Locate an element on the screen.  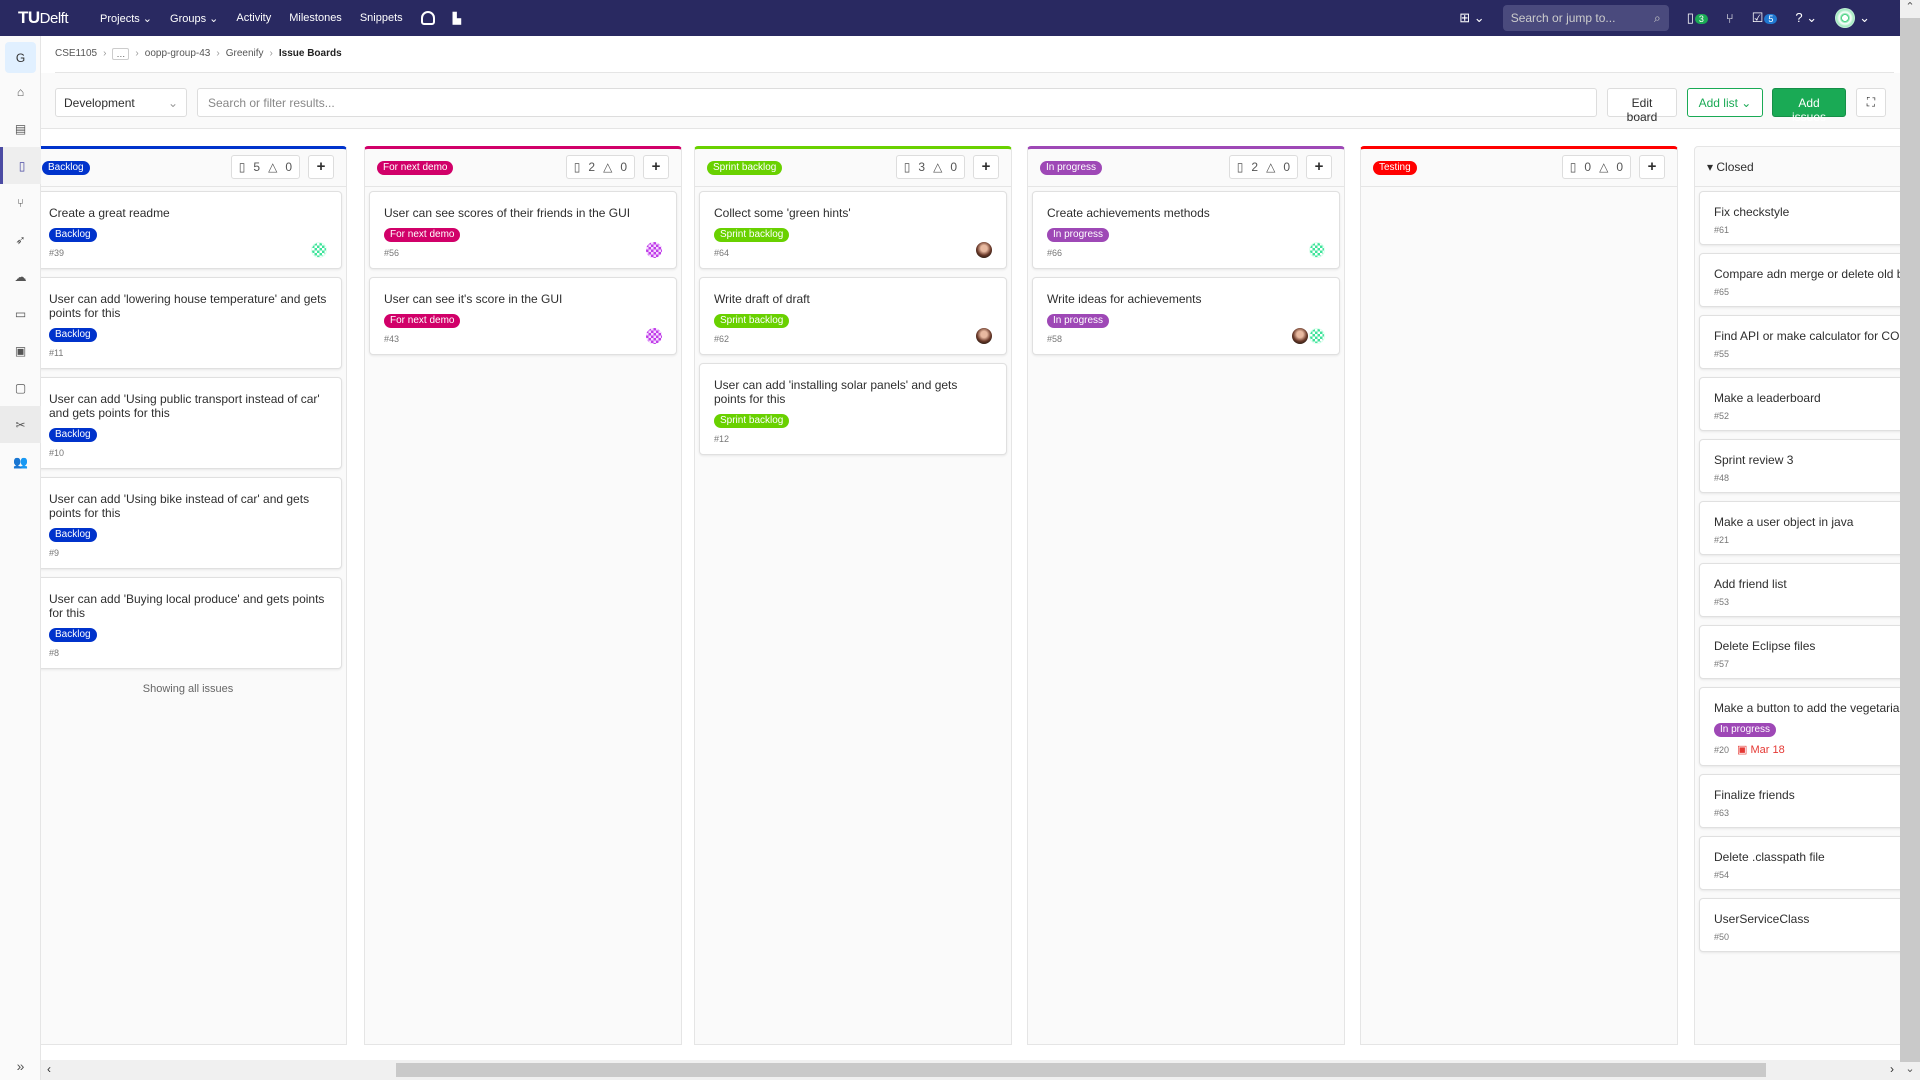
issue-card: Finalize friends #63 is located at coordinates (1799, 801).